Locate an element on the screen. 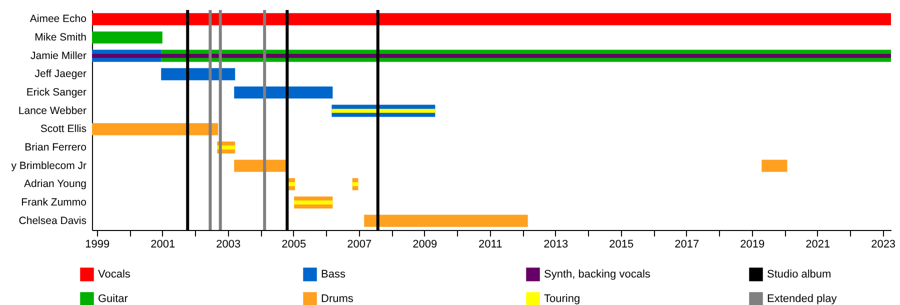 The width and height of the screenshot is (900, 305). y-tick-label: Mike Smith is located at coordinates (60, 38).